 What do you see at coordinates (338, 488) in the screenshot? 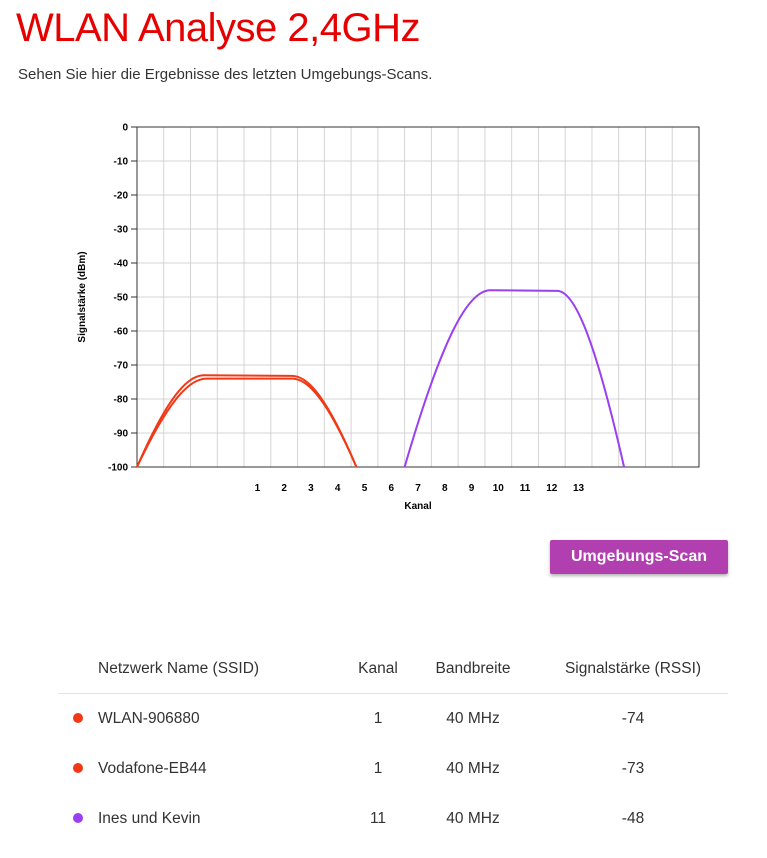
I see `x-tick-label: 4` at bounding box center [338, 488].